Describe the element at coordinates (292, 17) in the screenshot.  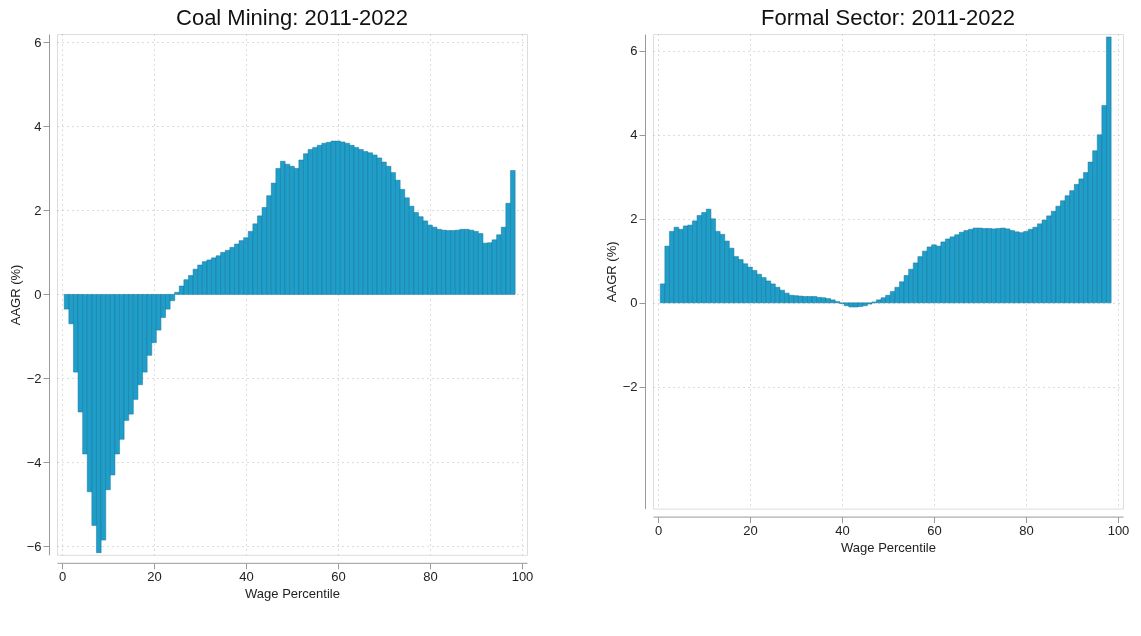
I see `chart-title: Coal Mining: 2011-2022` at that location.